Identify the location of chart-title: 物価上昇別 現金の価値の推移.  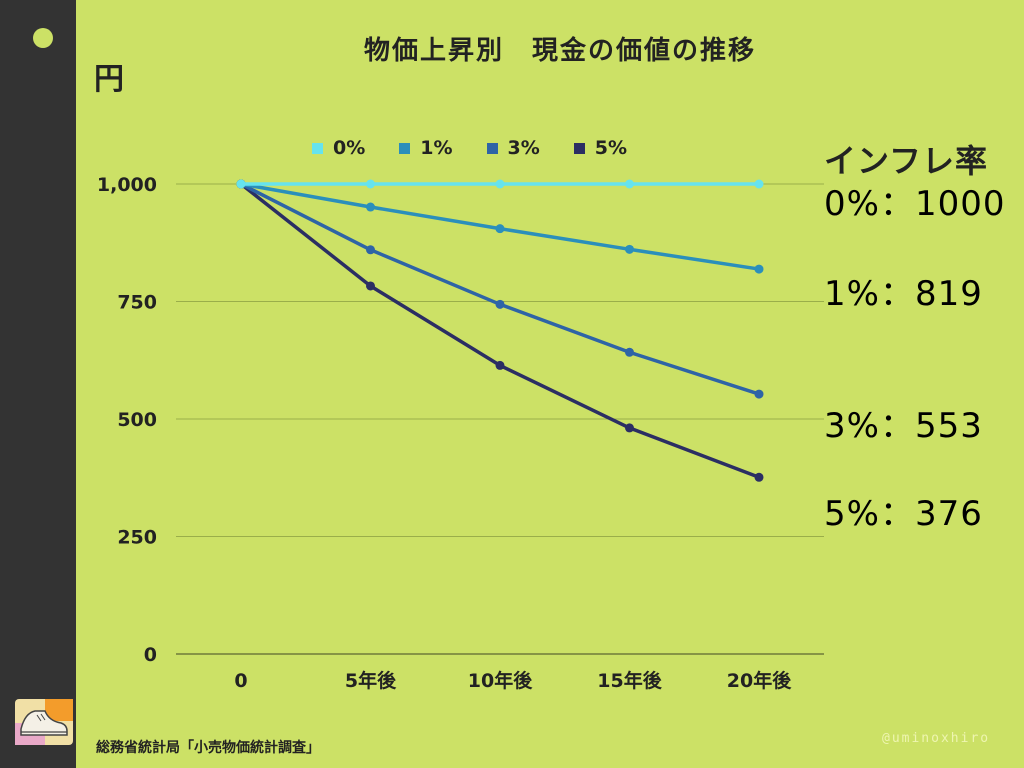
(559, 51).